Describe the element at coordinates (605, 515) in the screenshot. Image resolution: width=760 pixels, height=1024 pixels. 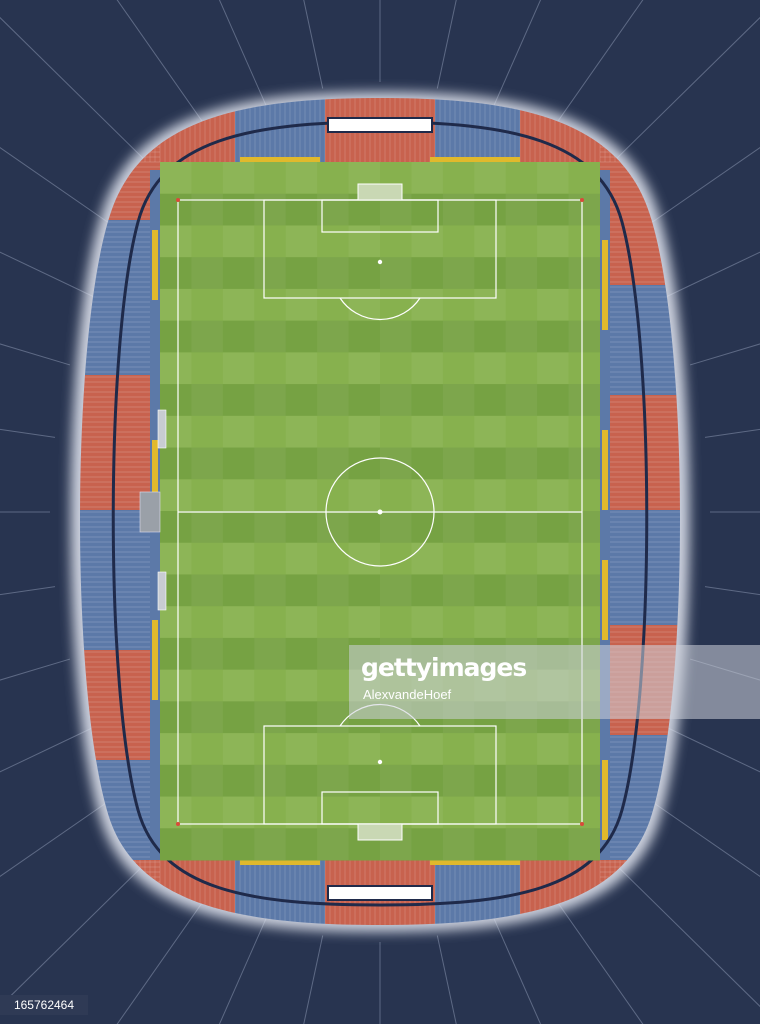
I see `stand-trim` at that location.